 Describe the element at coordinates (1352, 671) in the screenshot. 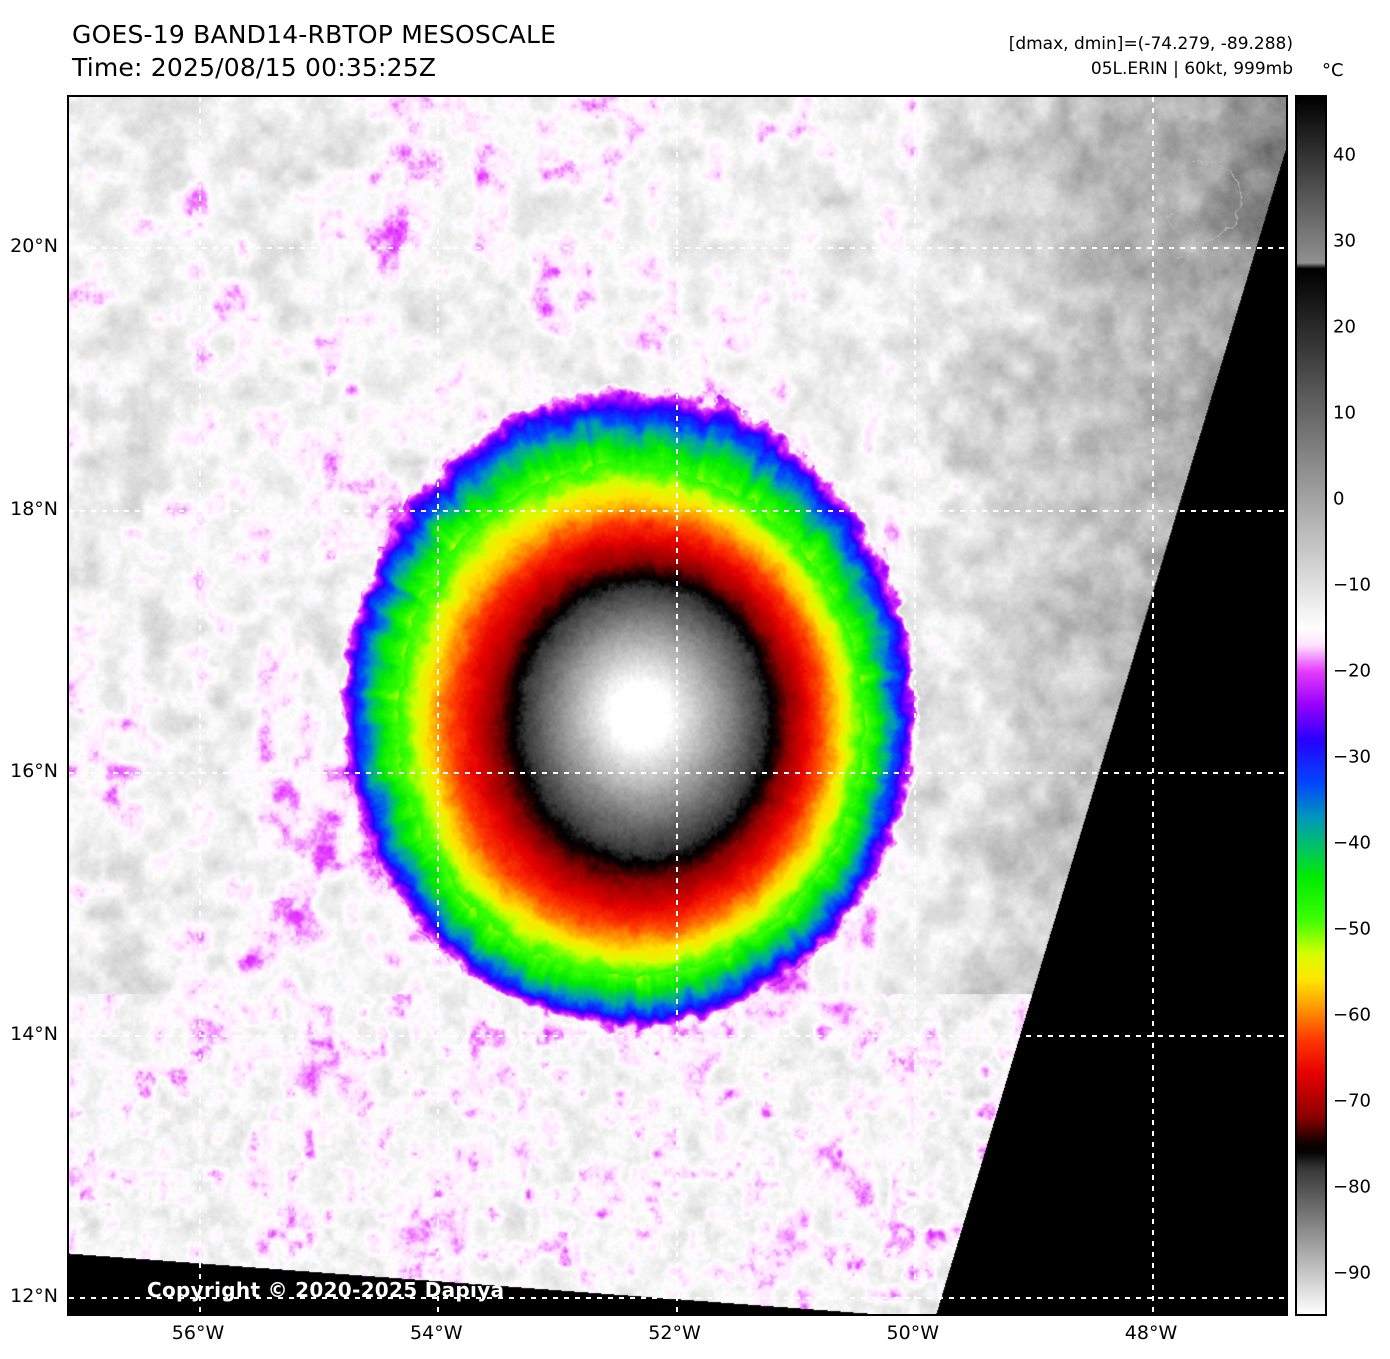

I see `colorbar-tick-label: −20` at that location.